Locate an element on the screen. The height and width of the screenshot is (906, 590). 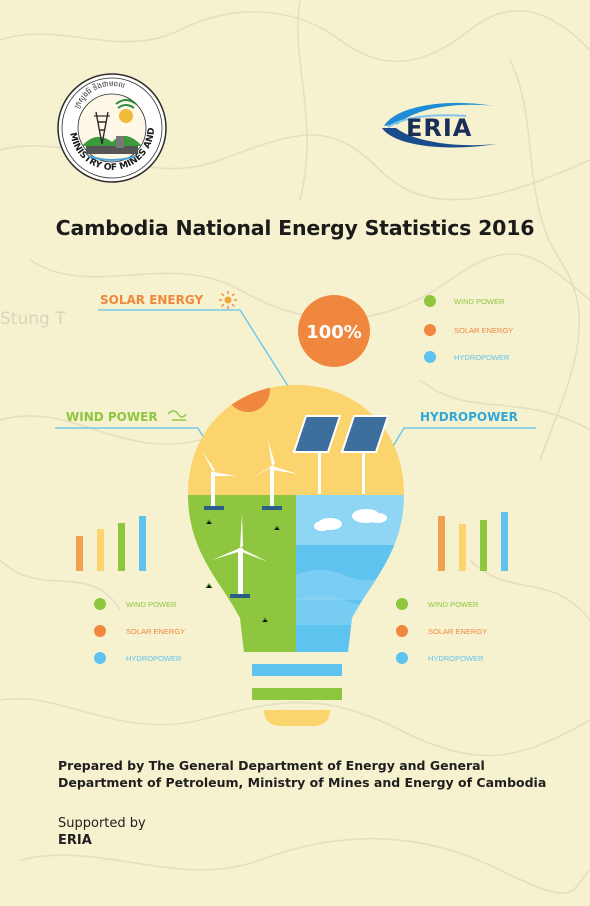
legend-top-solar: SOLAR ENERGY is located at coordinates (483, 330).